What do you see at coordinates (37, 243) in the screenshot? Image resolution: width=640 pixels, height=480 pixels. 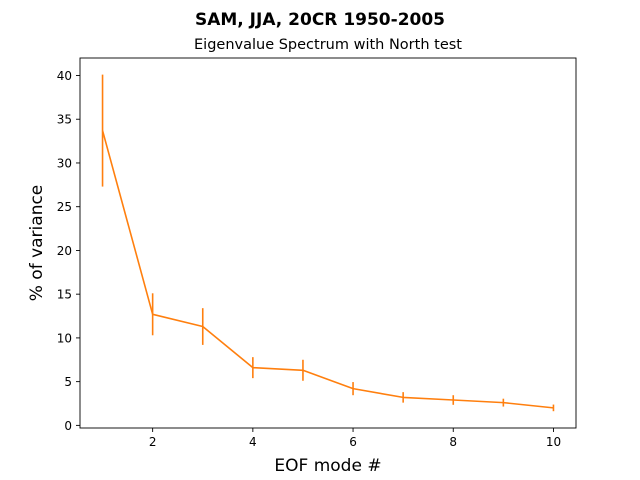 I see `y-axis-label: % of variance` at bounding box center [37, 243].